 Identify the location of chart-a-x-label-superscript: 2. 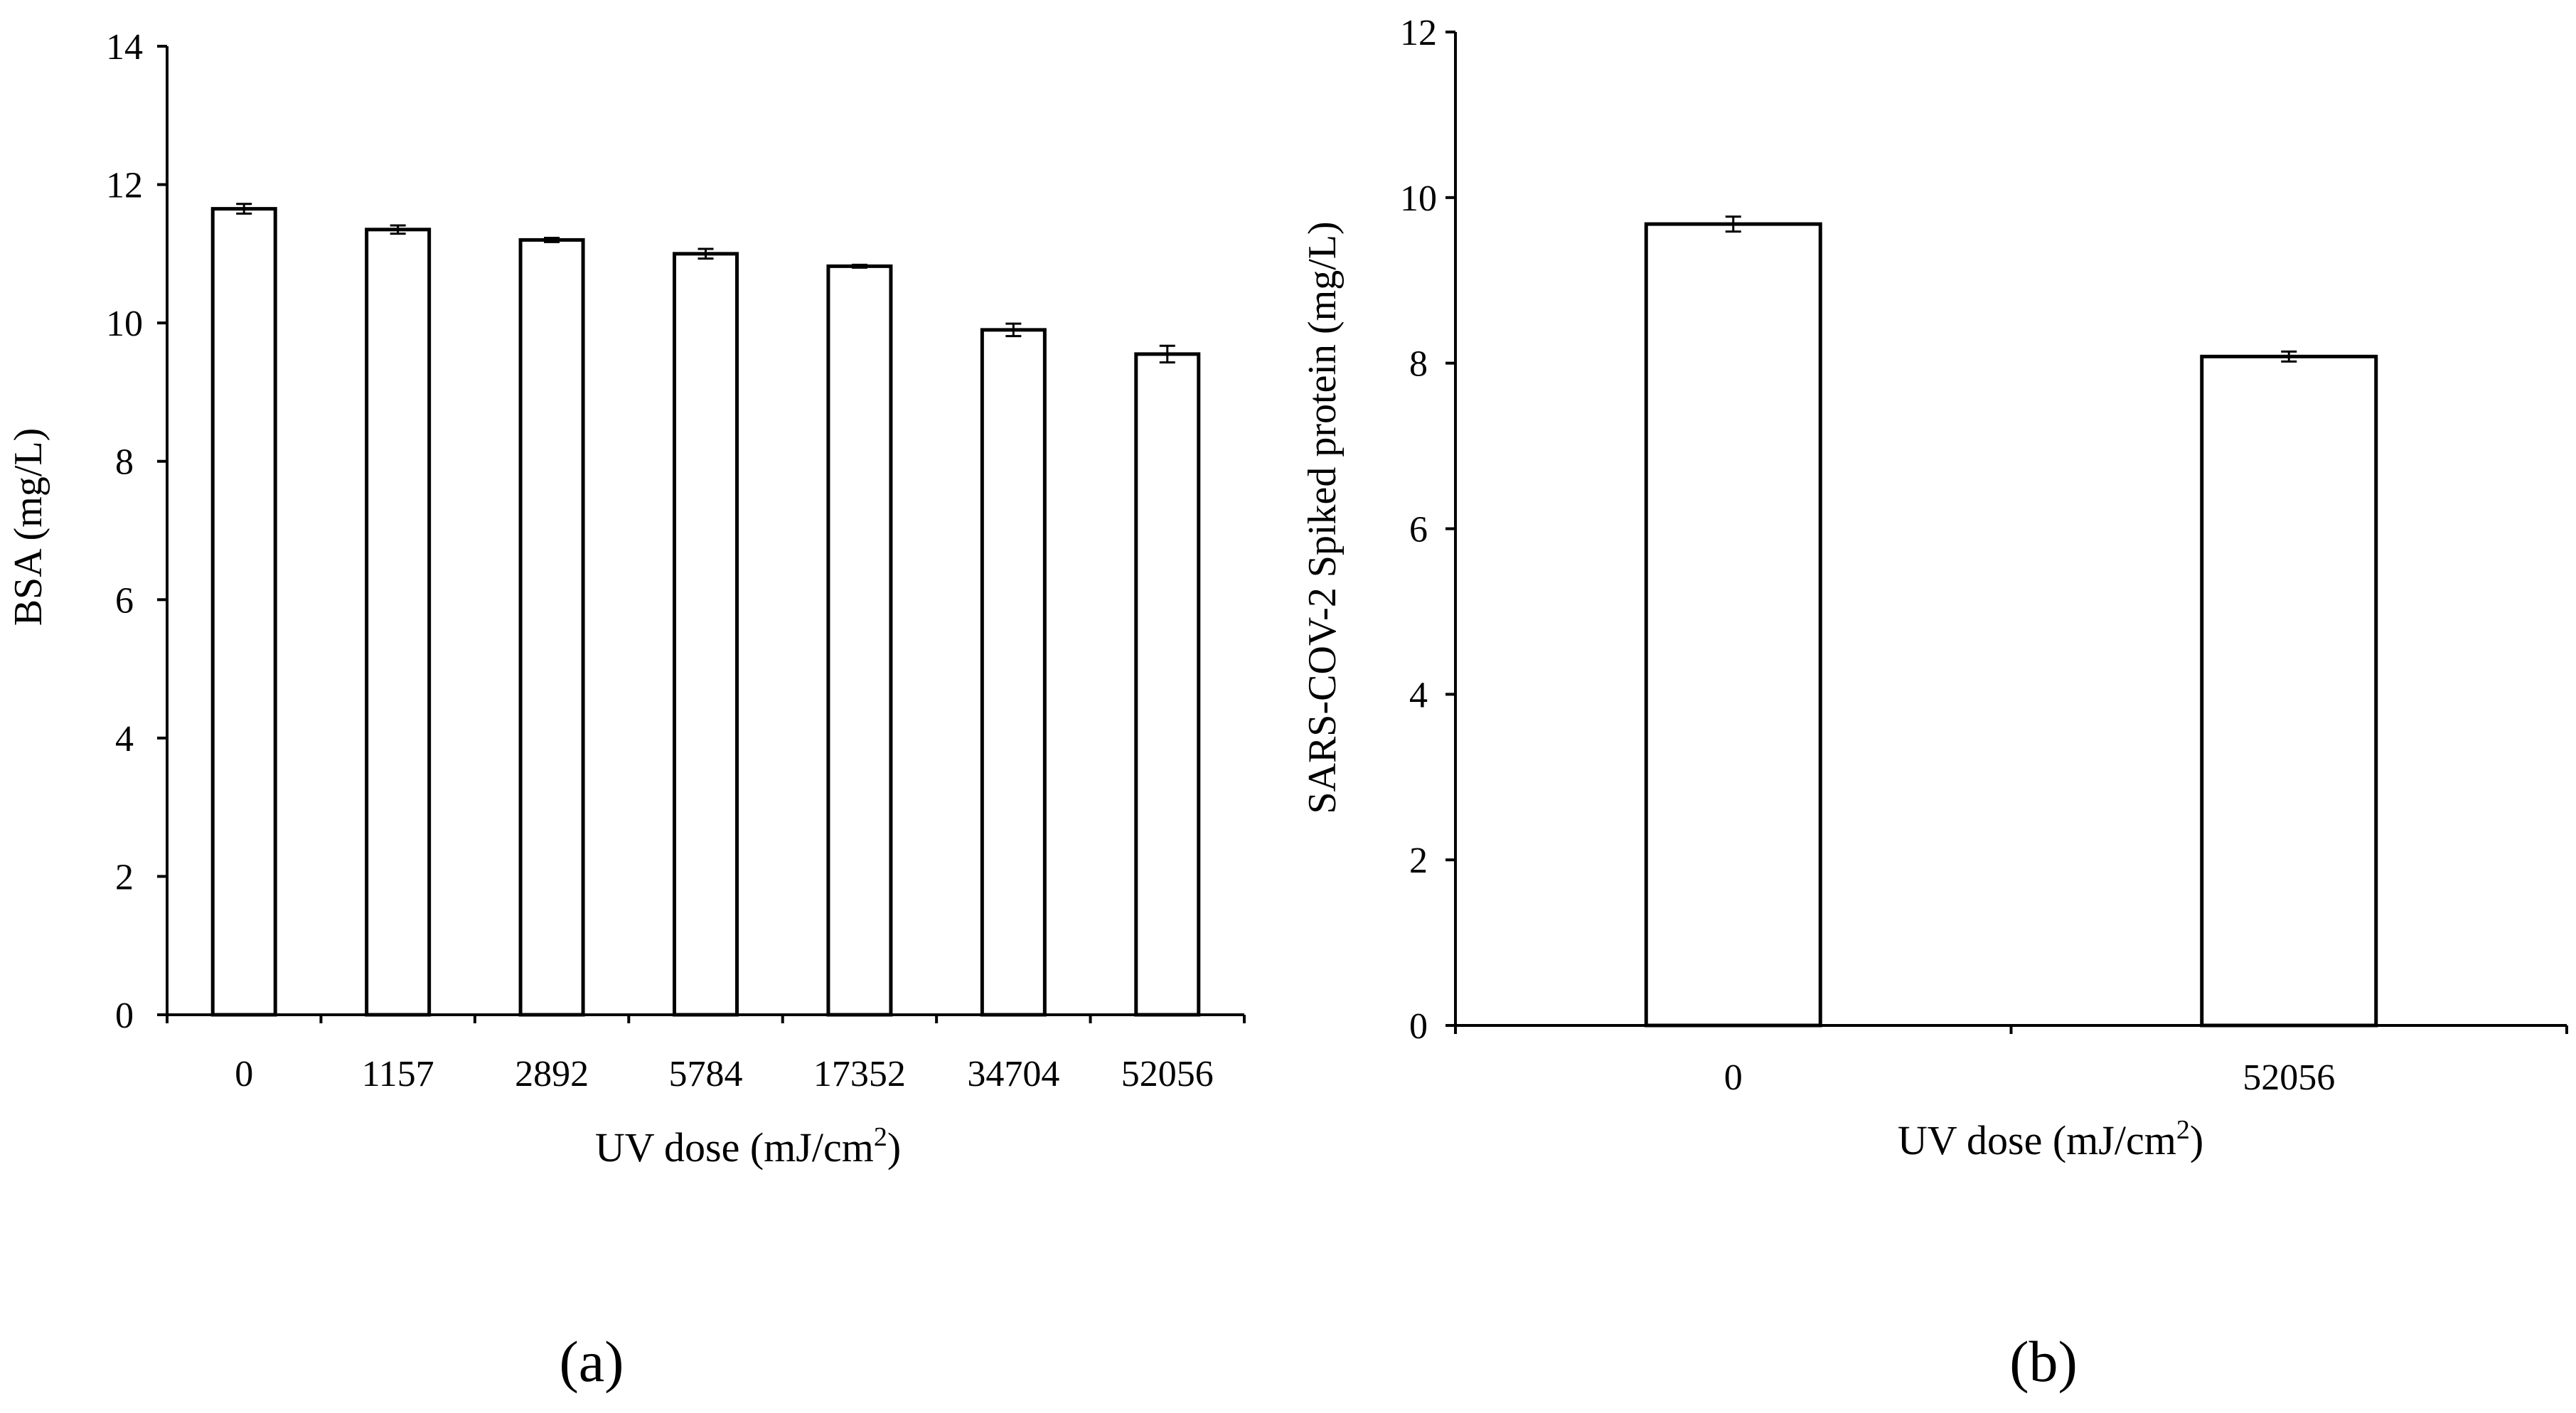
(881, 1137).